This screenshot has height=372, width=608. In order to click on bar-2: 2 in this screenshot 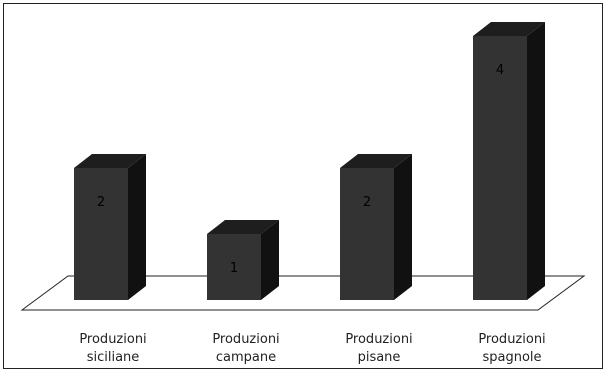, I will do `click(376, 227)`.